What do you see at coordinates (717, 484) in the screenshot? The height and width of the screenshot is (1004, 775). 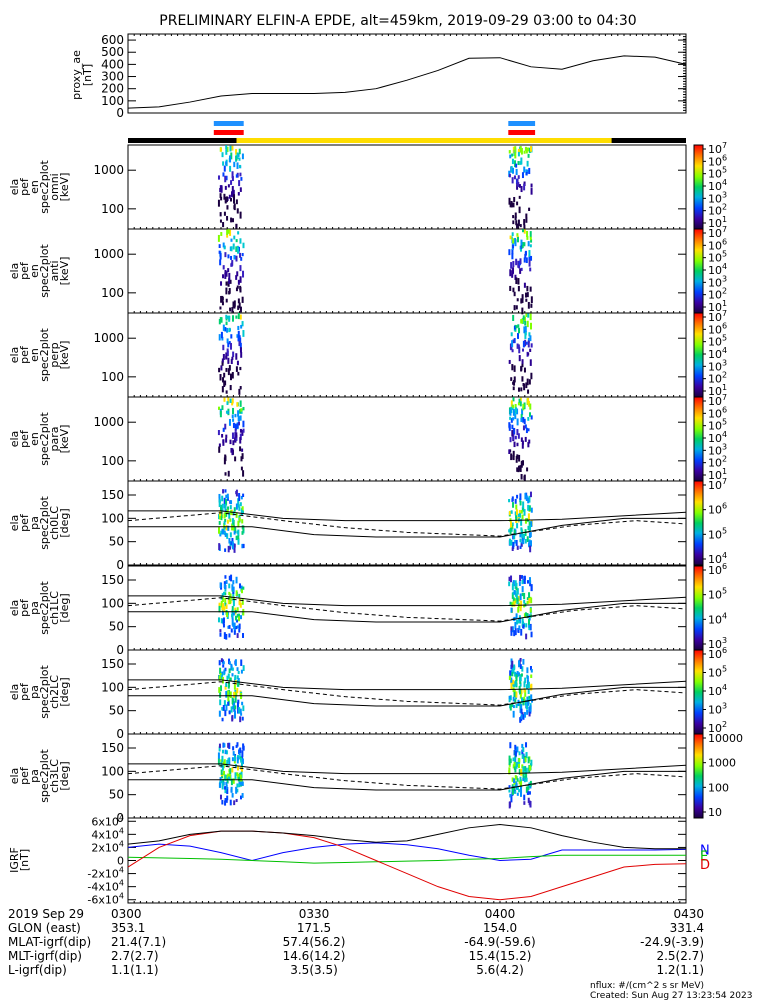 I see `colorbar-tick-label: 10⁷` at bounding box center [717, 484].